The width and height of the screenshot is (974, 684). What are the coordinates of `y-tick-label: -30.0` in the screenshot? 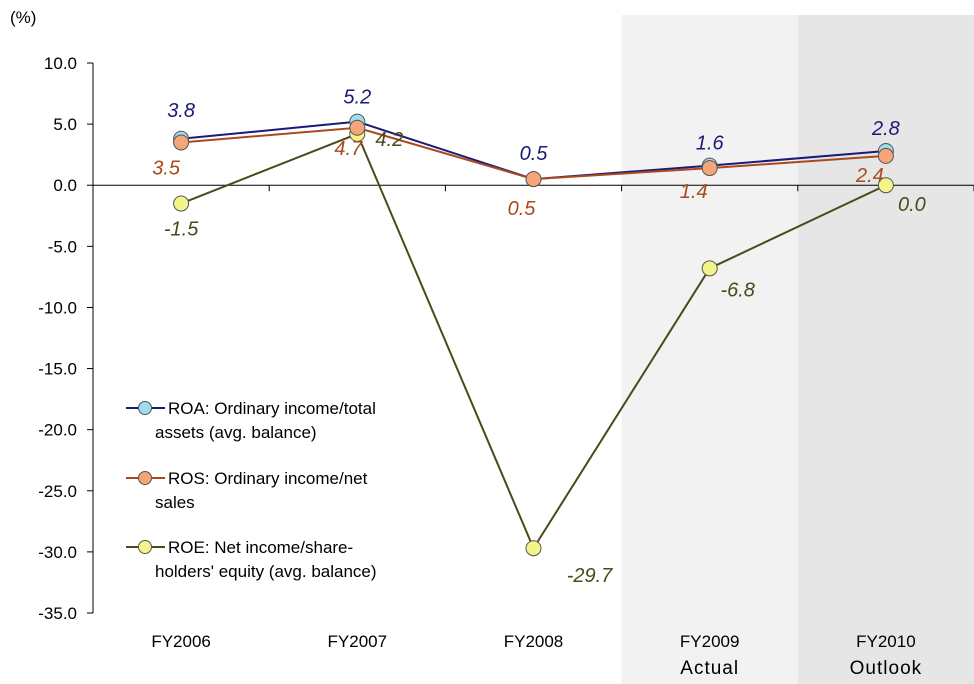 It's located at (57, 552).